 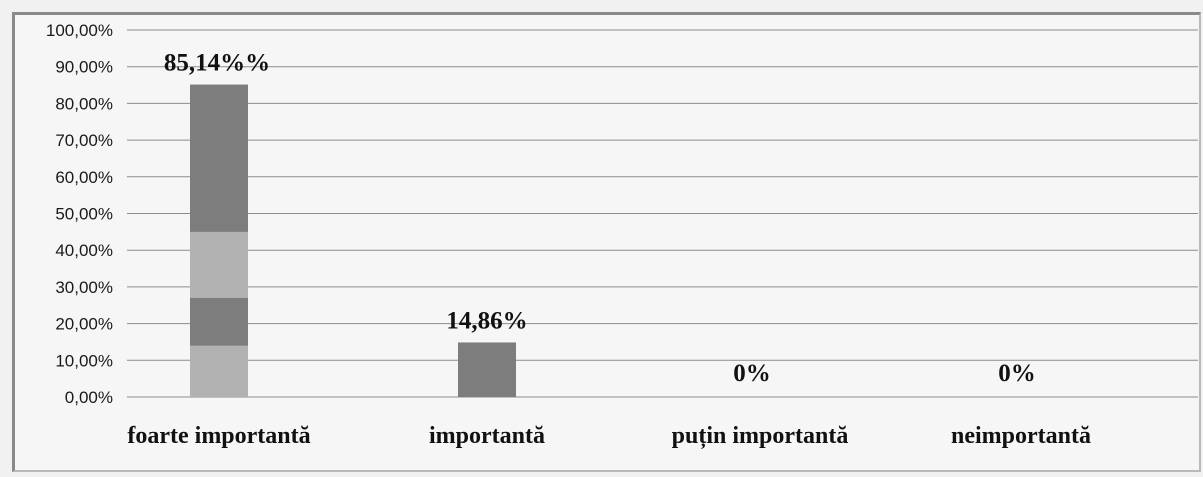 I want to click on y-tick-label: 40,00%, so click(x=84, y=250).